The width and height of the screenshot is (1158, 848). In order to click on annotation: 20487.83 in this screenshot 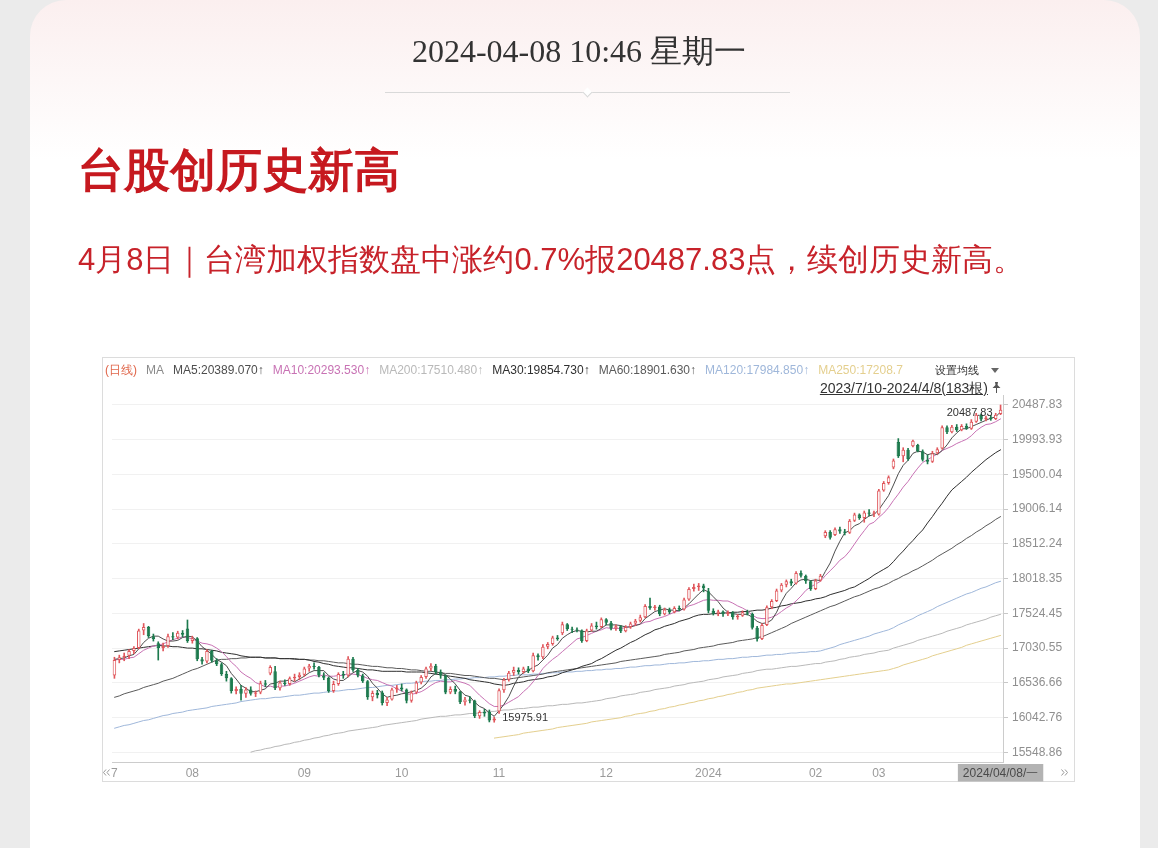, I will do `click(969, 411)`.